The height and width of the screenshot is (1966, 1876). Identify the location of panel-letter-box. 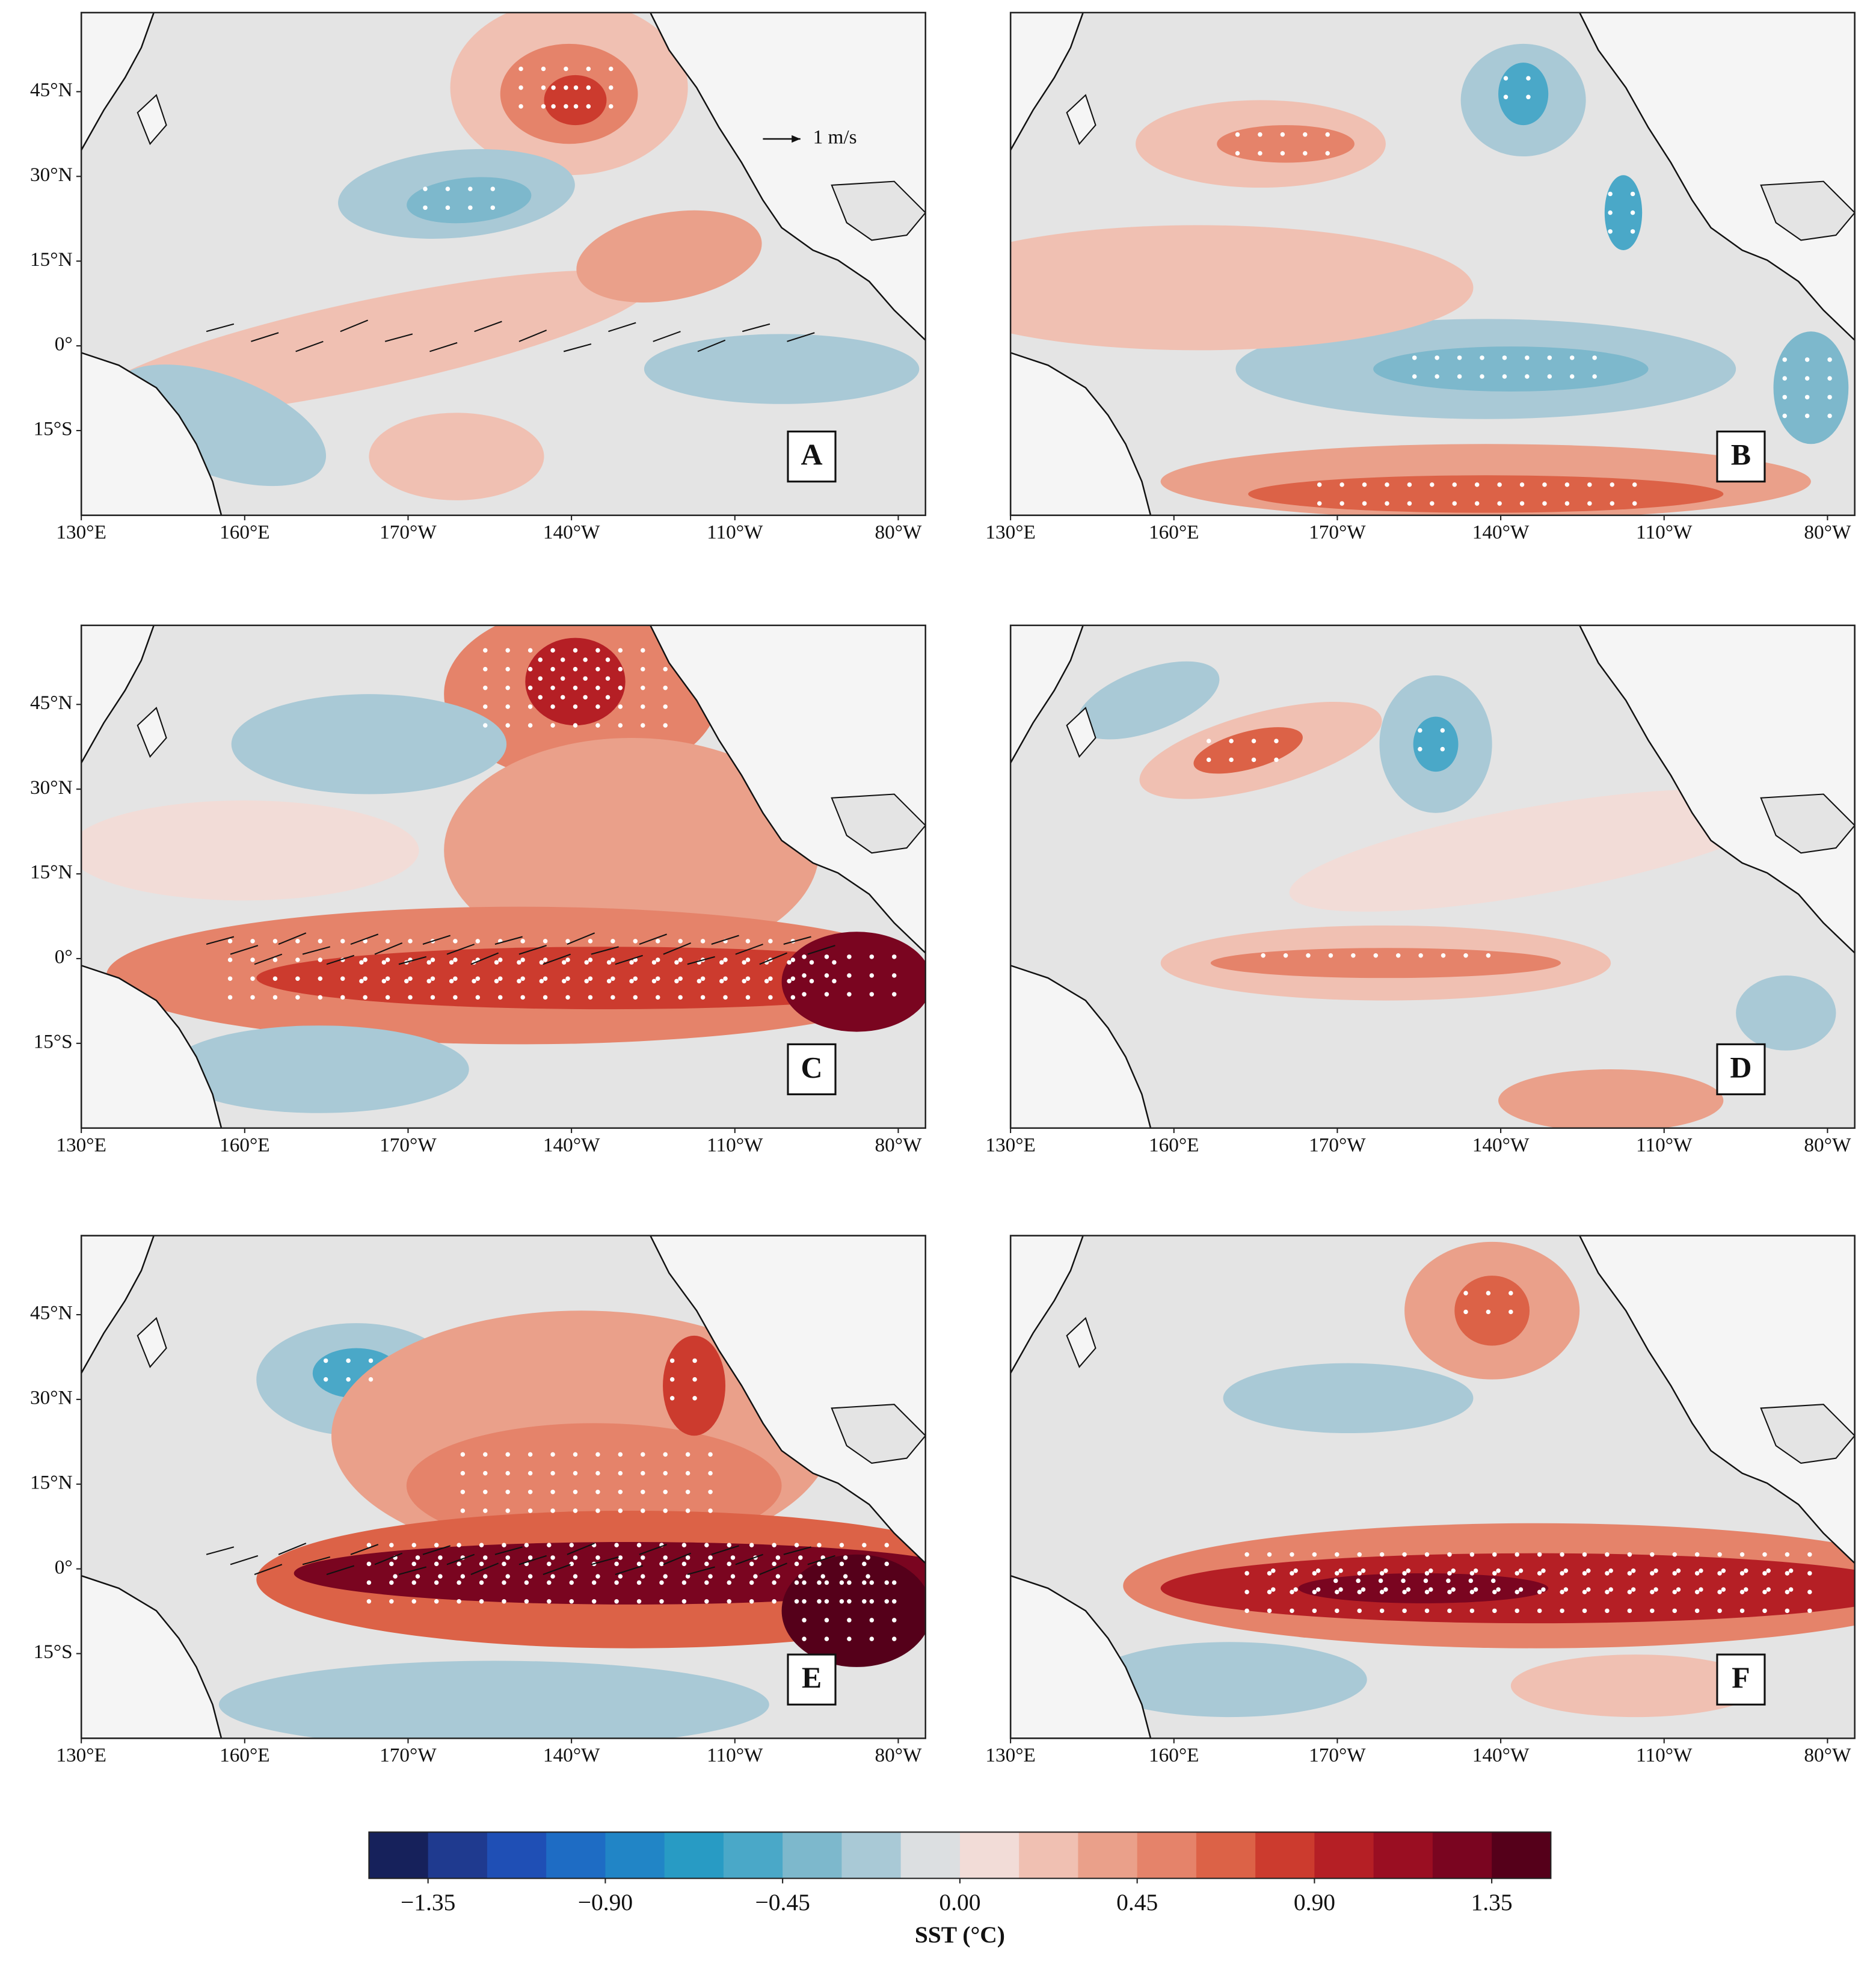
(1741, 1069).